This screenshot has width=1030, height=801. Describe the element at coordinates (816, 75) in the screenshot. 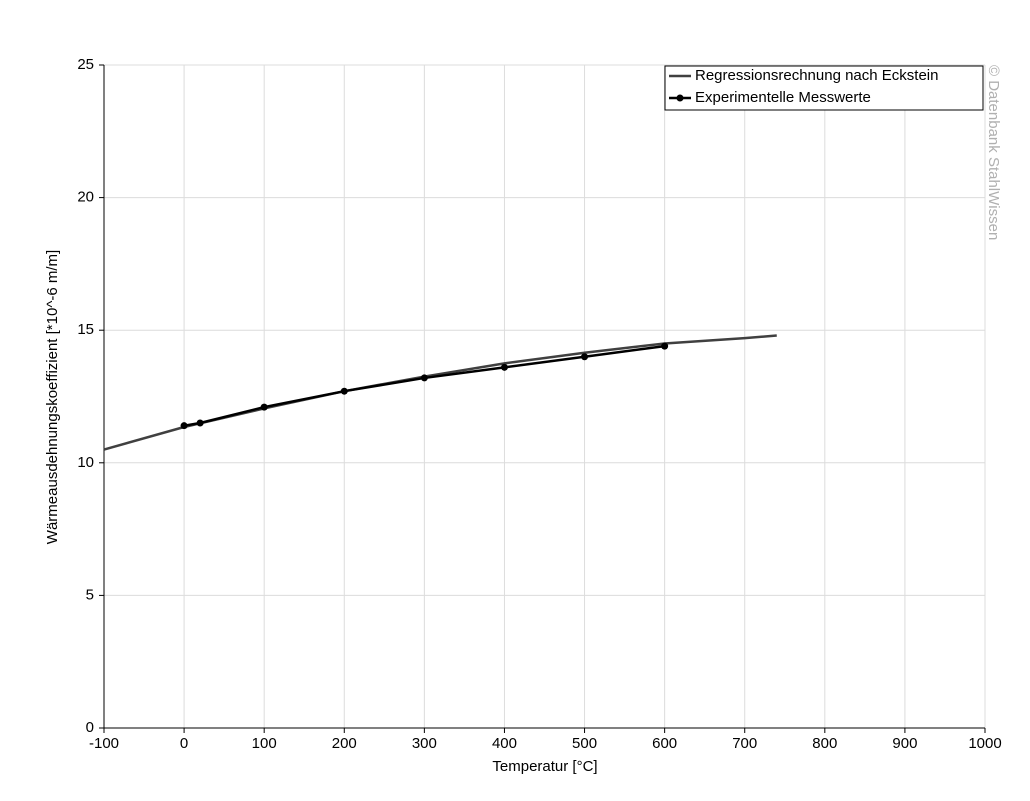

I see `legend-label: Regressionsrechnung nach Eckstein` at that location.